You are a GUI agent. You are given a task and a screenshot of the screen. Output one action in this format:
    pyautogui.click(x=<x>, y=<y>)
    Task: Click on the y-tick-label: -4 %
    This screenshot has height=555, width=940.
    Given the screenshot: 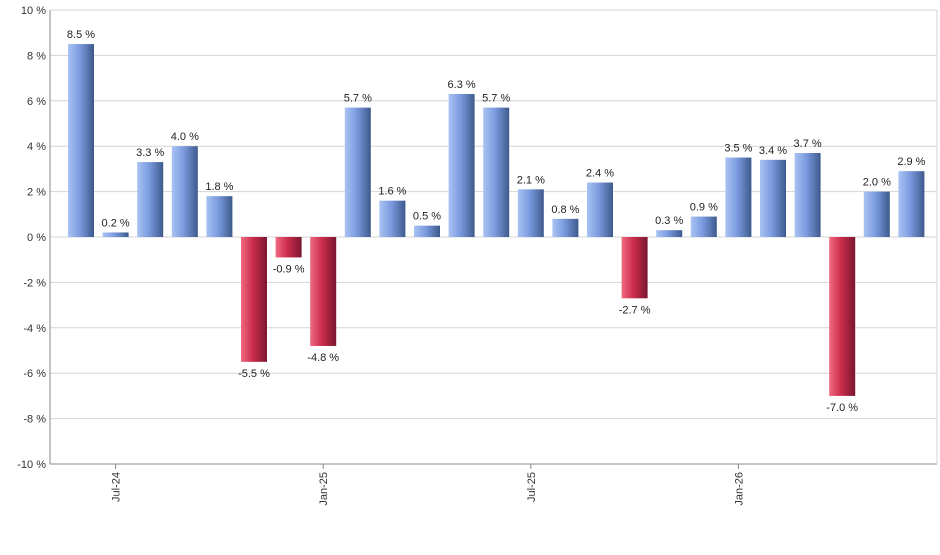 What is the action you would take?
    pyautogui.click(x=34, y=329)
    